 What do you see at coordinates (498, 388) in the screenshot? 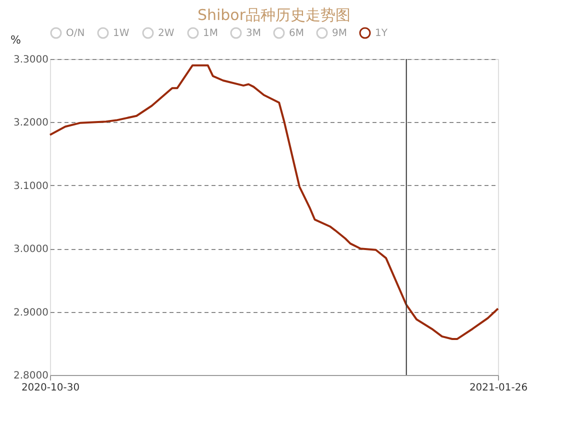
I see `x-tick-label: 2021-01-26` at bounding box center [498, 388].